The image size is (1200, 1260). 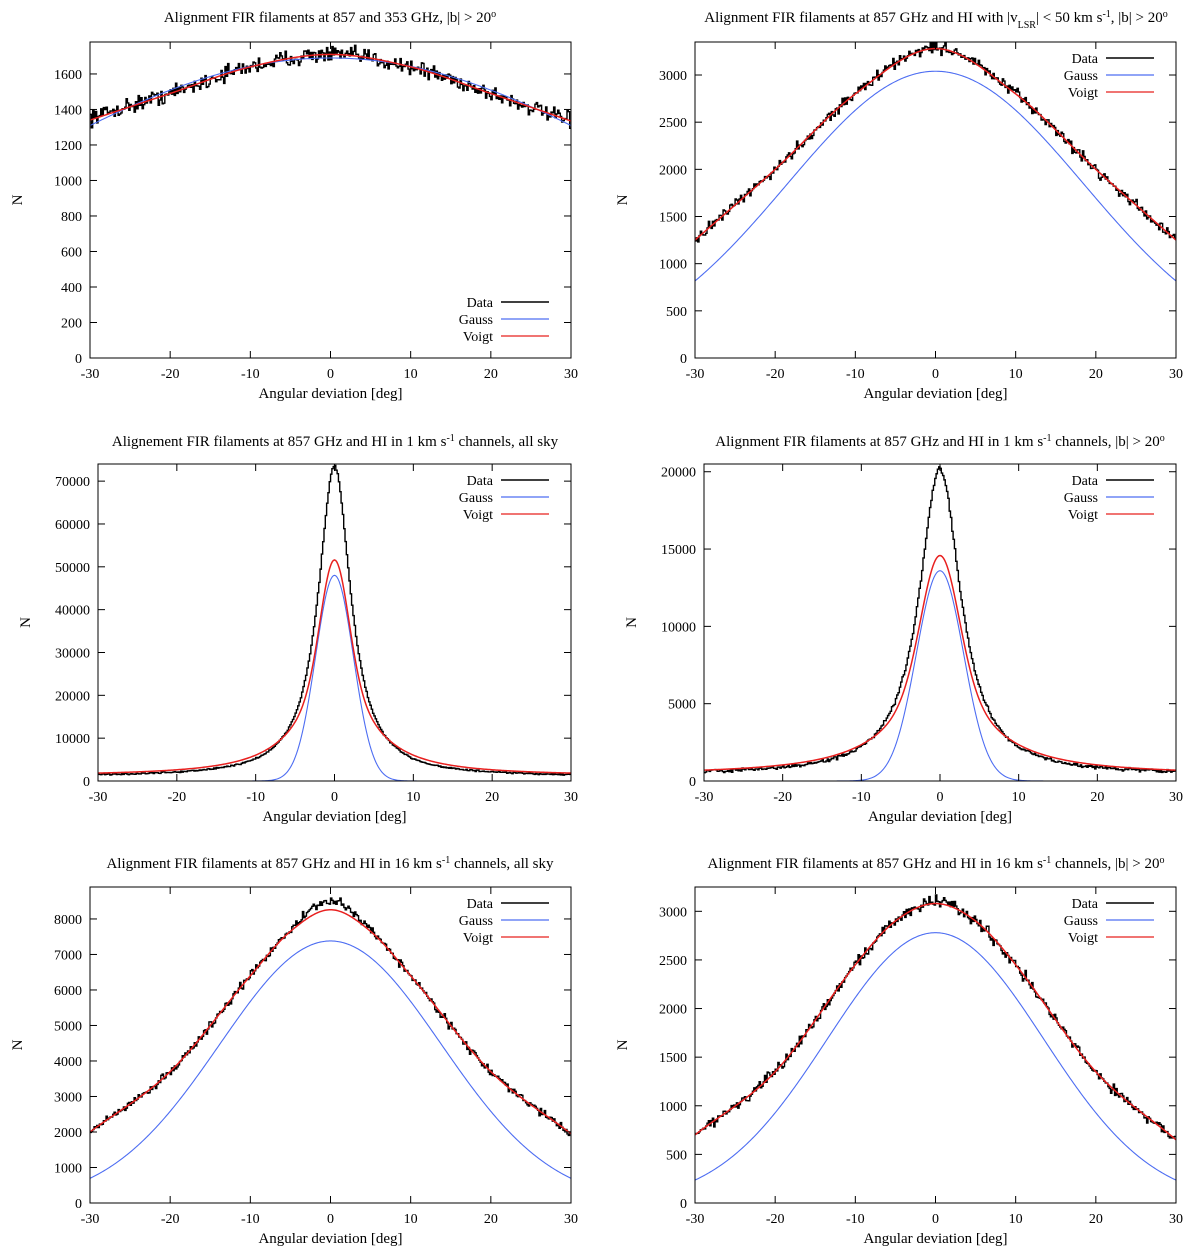 What do you see at coordinates (678, 627) in the screenshot?
I see `y-tick-label: 10000` at bounding box center [678, 627].